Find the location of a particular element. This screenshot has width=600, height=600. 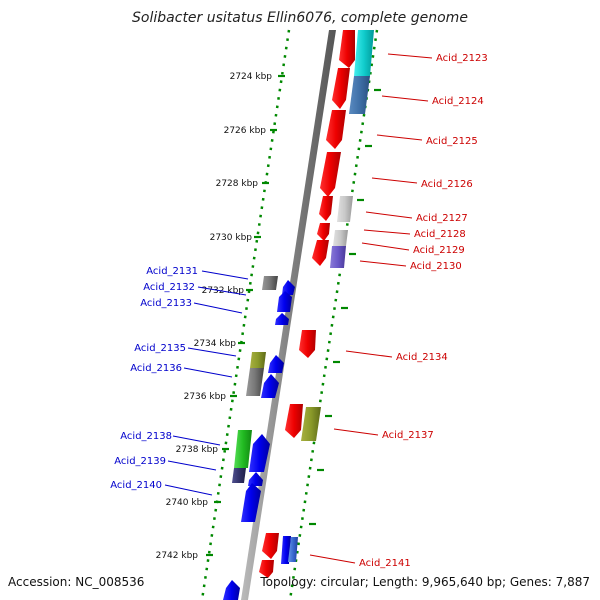

gene-label-acid-2139: Acid_2139 is located at coordinates (140, 461).